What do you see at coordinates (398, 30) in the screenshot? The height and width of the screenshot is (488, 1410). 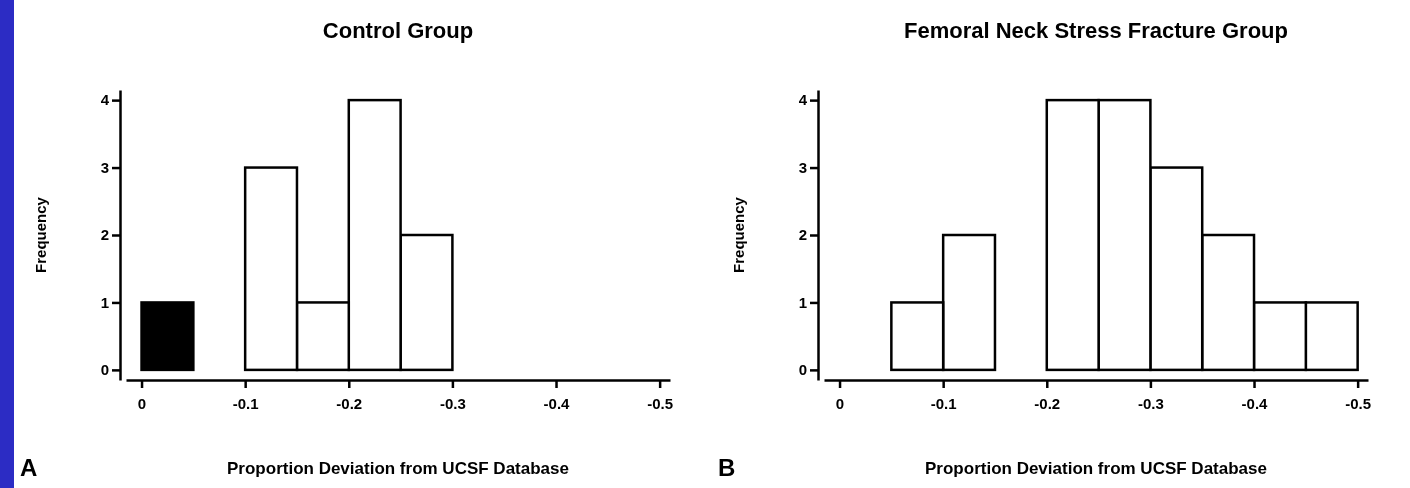 I see `chart-title: Control Group` at bounding box center [398, 30].